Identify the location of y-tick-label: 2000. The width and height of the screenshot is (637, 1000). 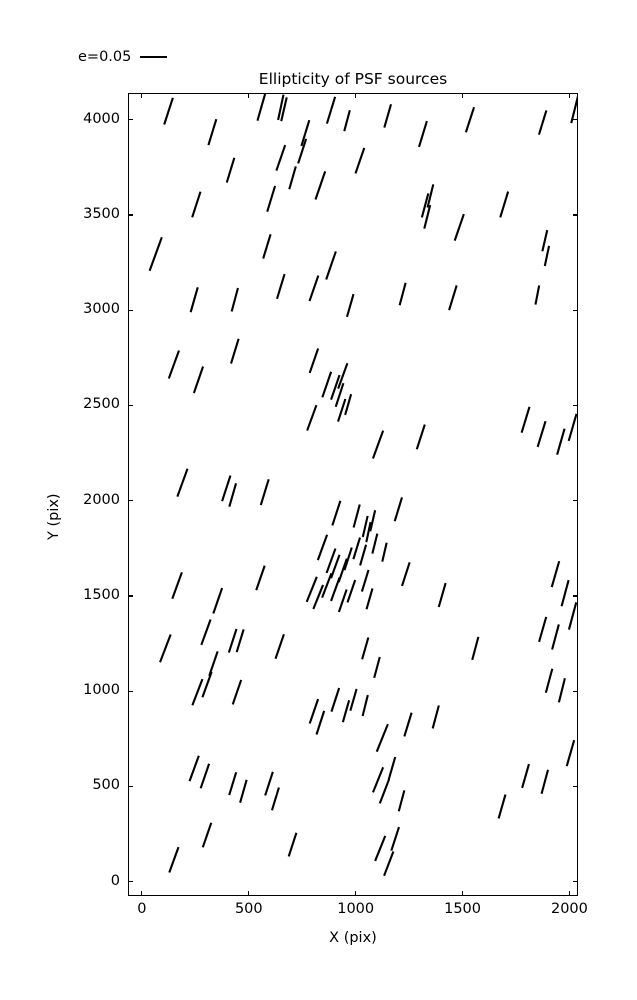
(101, 499).